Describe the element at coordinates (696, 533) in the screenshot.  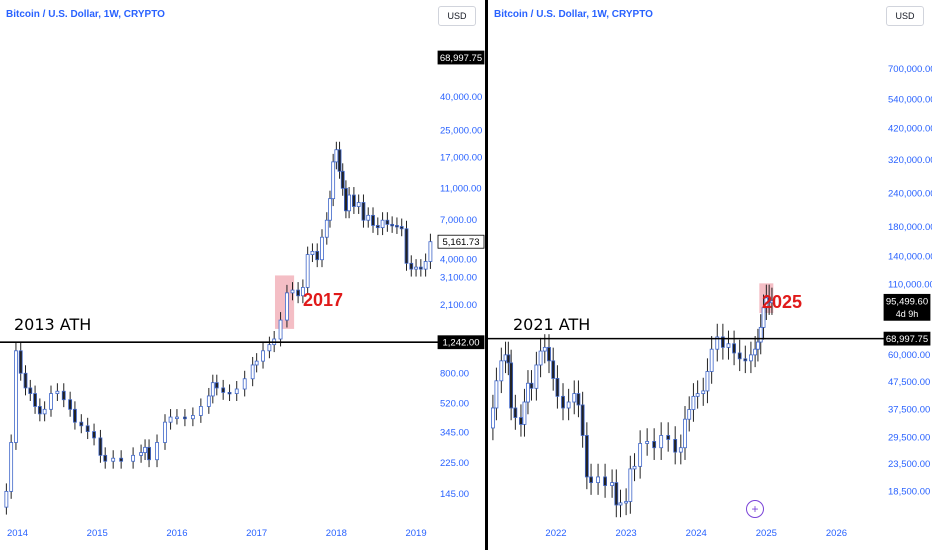
I see `x-tick-label: 2024` at that location.